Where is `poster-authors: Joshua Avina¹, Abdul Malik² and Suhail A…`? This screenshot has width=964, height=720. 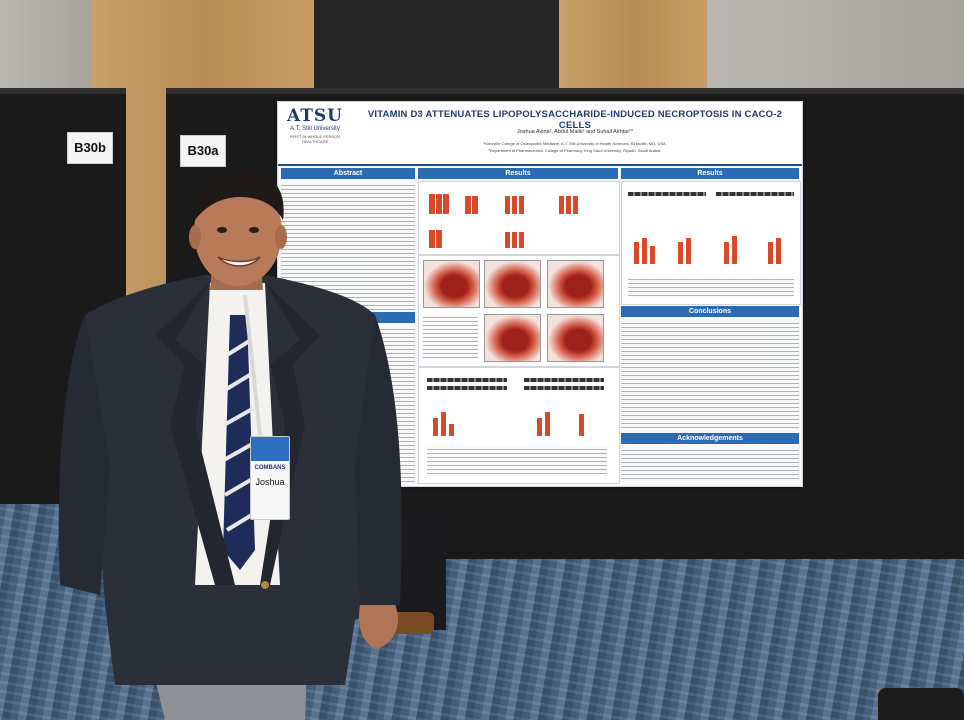 poster-authors: Joshua Avina¹, Abdul Malik² and Suhail A… is located at coordinates (575, 132).